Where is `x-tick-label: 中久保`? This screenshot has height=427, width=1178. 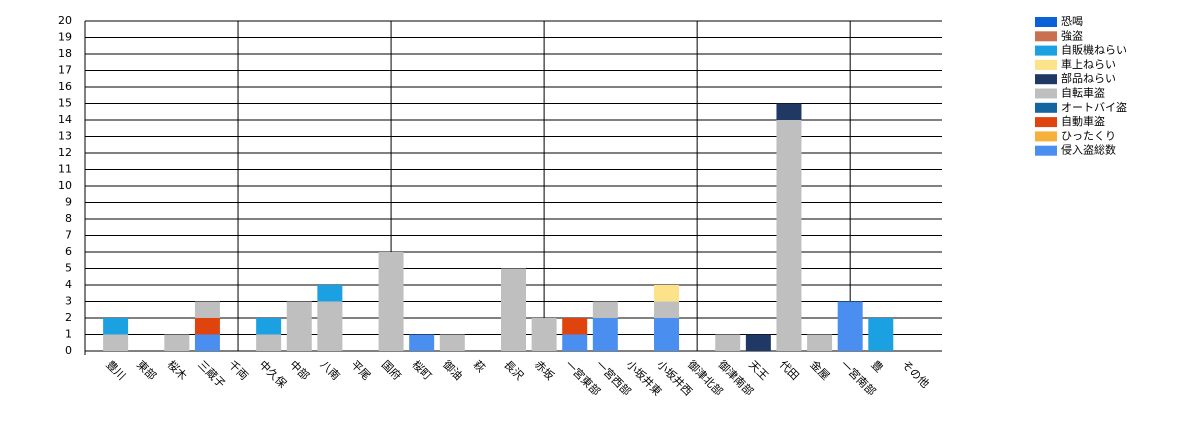
x-tick-label: 中久保 is located at coordinates (272, 373).